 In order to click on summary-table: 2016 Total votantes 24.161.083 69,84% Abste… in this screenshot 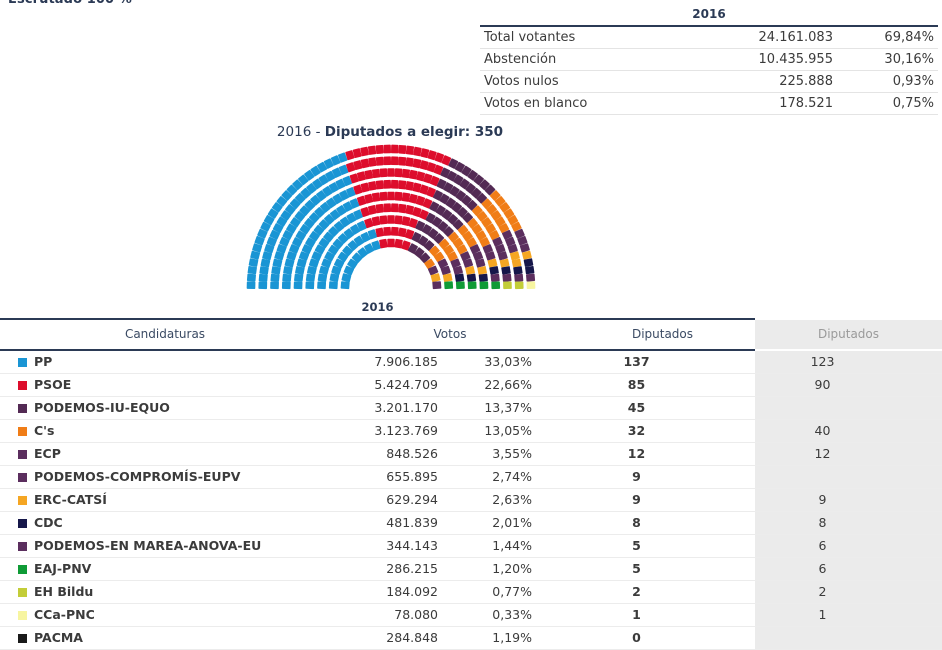, I will do `click(709, 61)`.